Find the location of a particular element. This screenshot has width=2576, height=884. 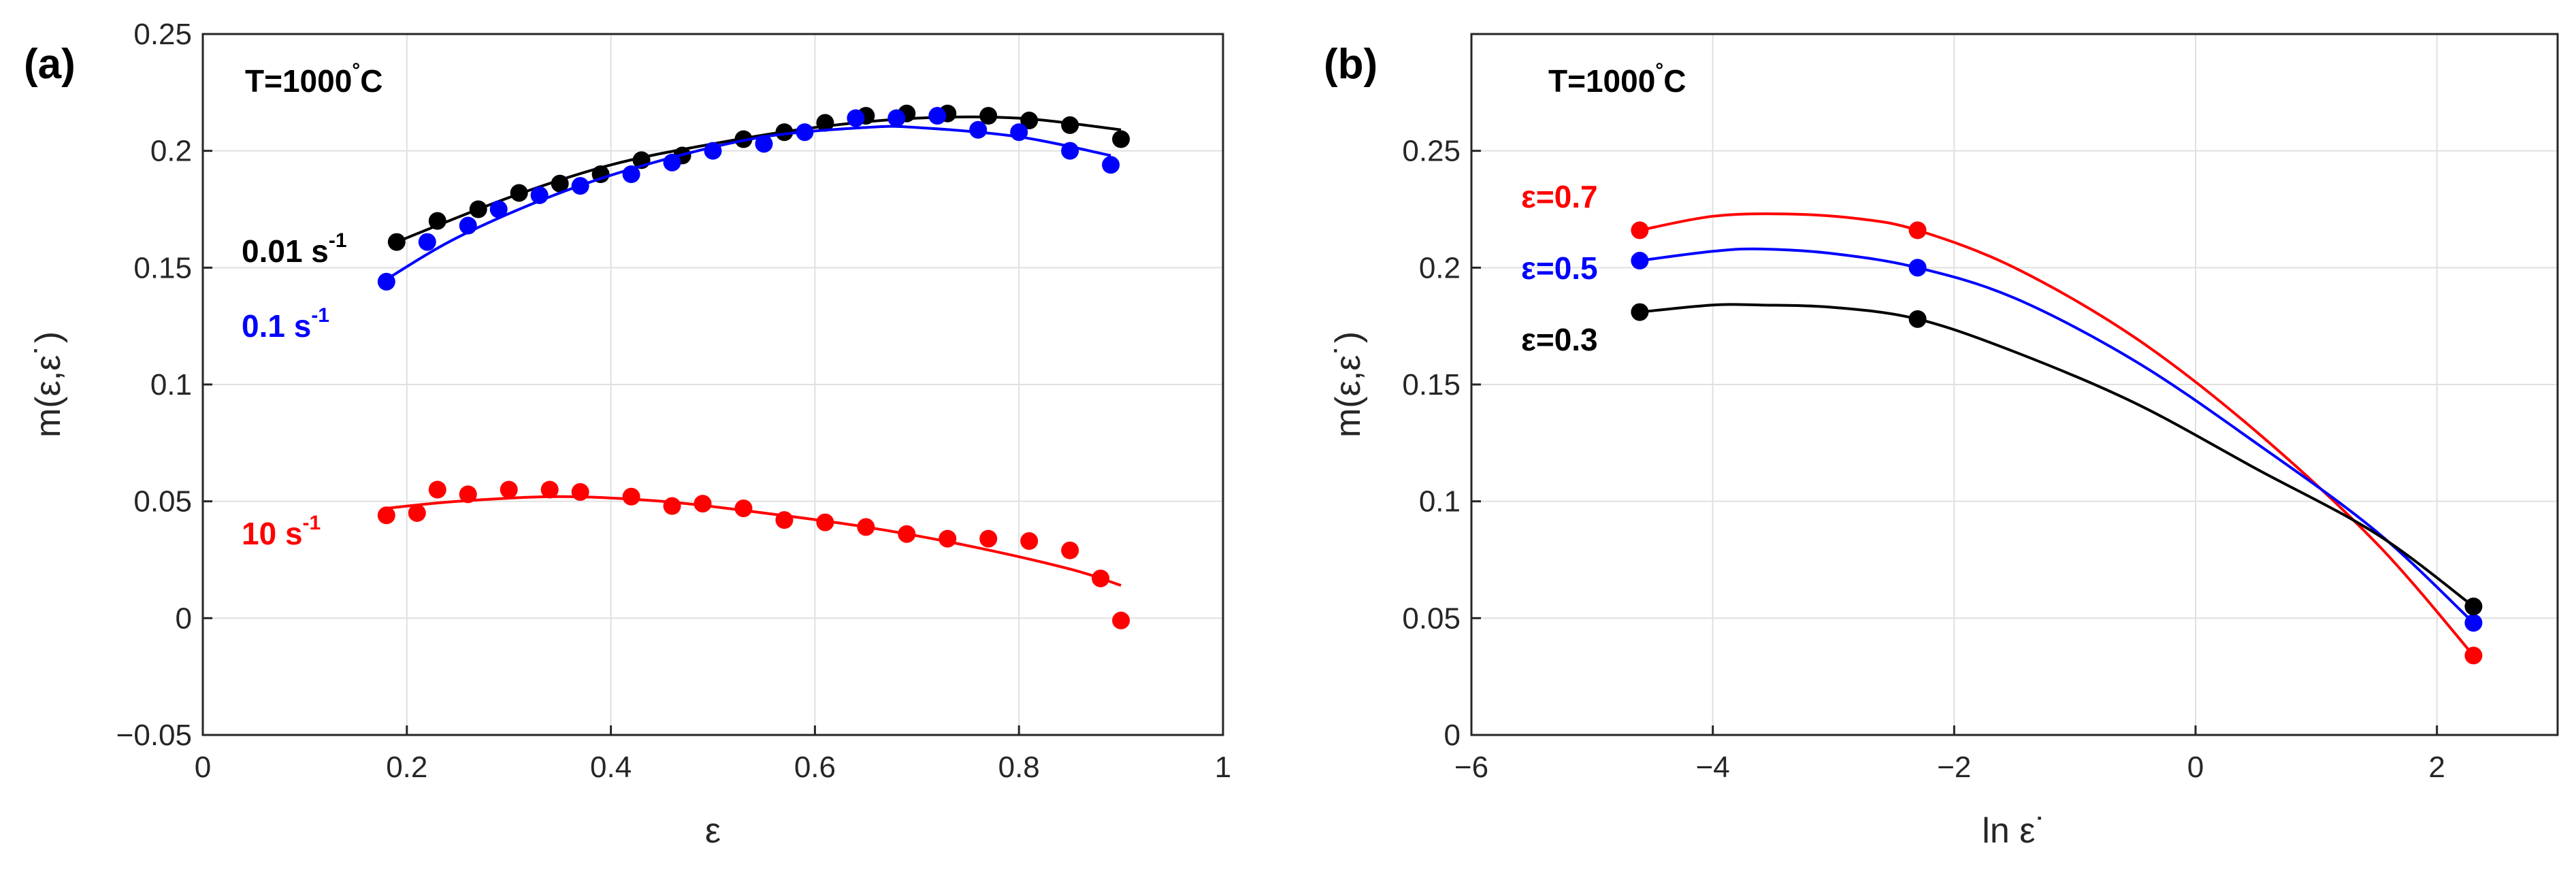

series-label: 0.01 s-1 is located at coordinates (294, 249).